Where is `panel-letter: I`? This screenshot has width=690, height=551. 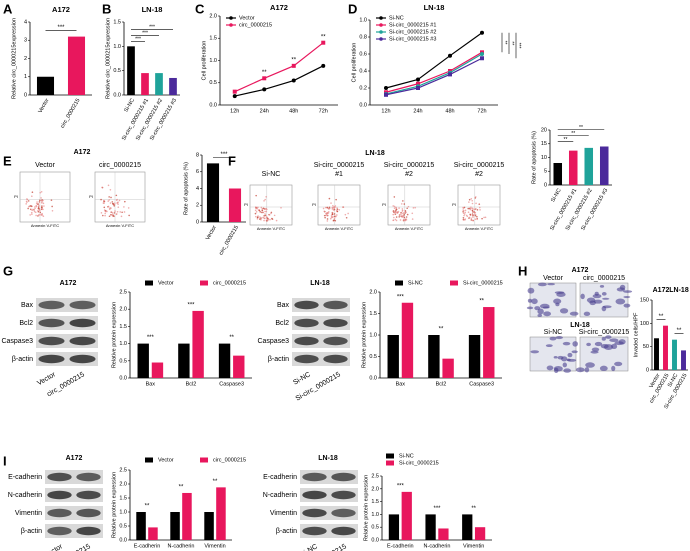
panel-letter: I is located at coordinates (5, 460).